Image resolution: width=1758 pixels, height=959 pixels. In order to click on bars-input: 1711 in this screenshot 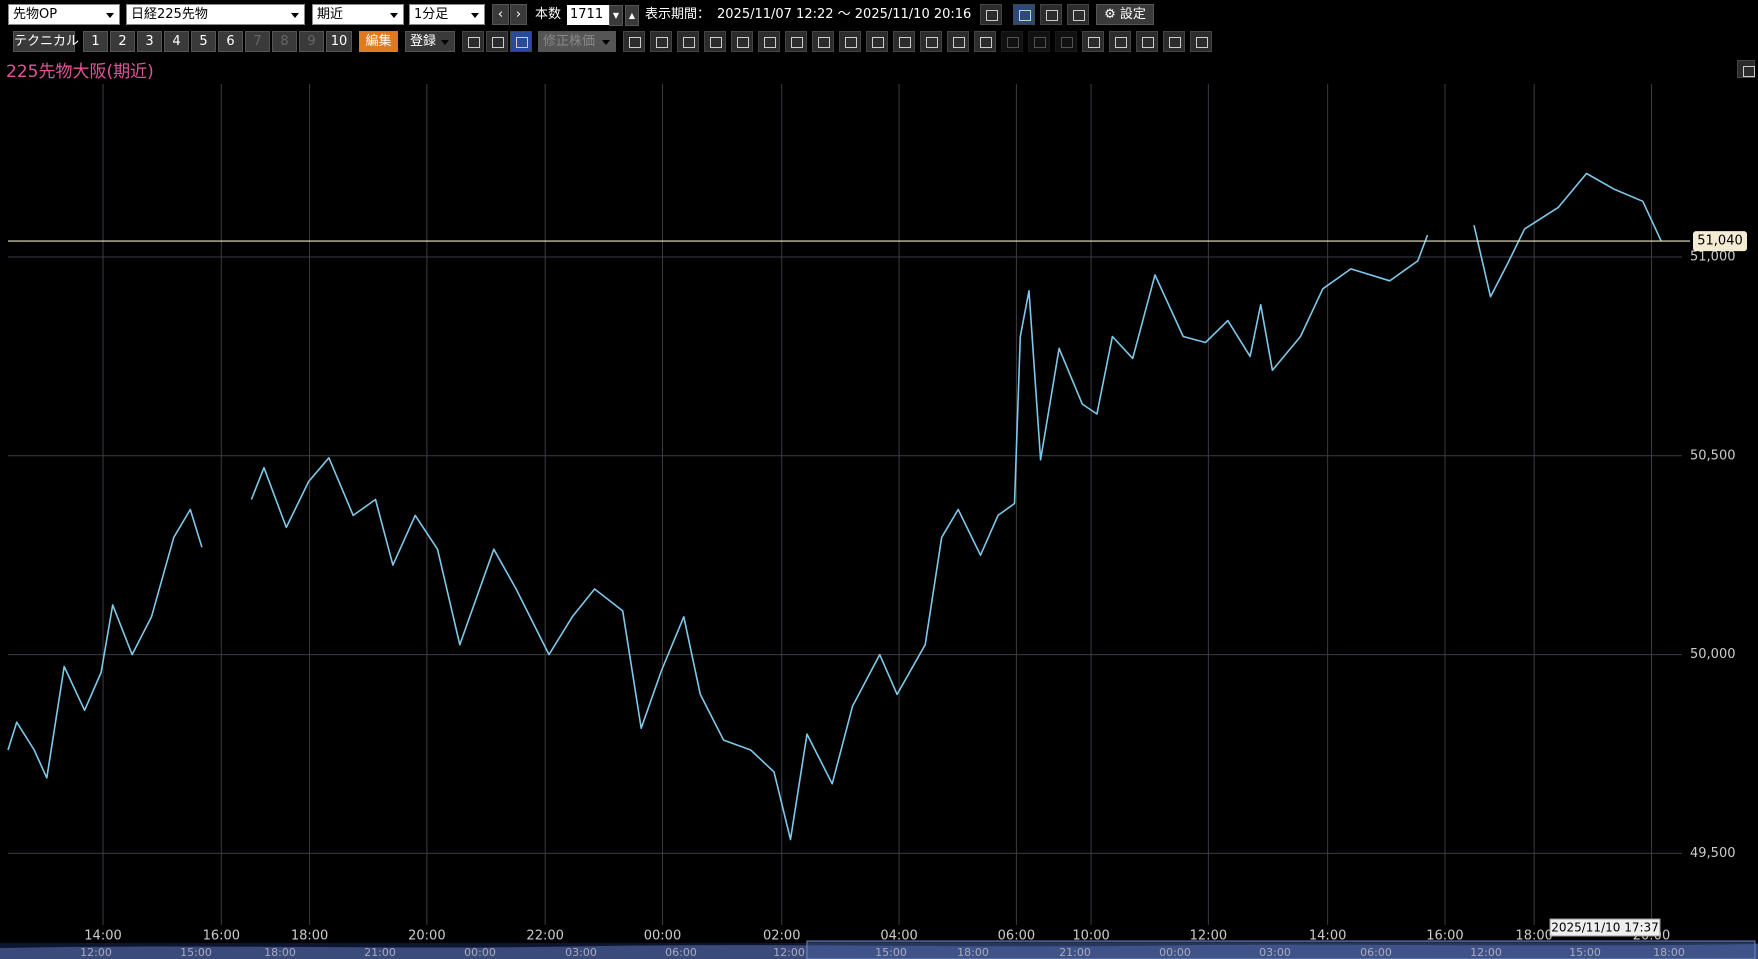, I will do `click(588, 15)`.